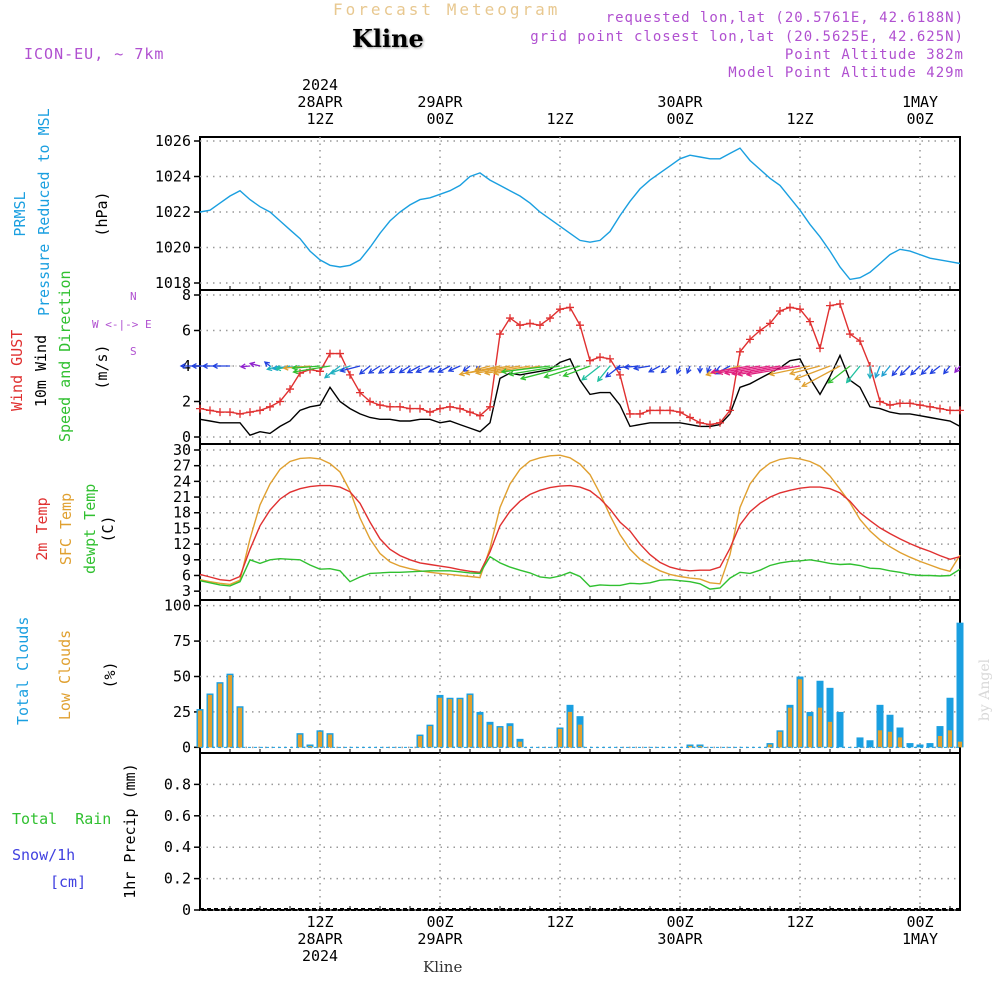 The height and width of the screenshot is (1000, 1000). I want to click on time-label-line: 30APR, so click(680, 102).